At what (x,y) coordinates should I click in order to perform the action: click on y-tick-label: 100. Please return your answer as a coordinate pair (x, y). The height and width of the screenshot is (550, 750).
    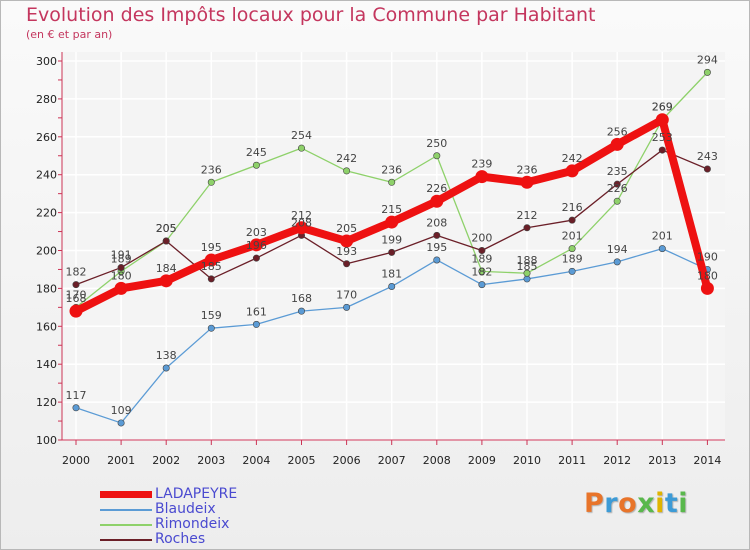
    Looking at the image, I should click on (46, 440).